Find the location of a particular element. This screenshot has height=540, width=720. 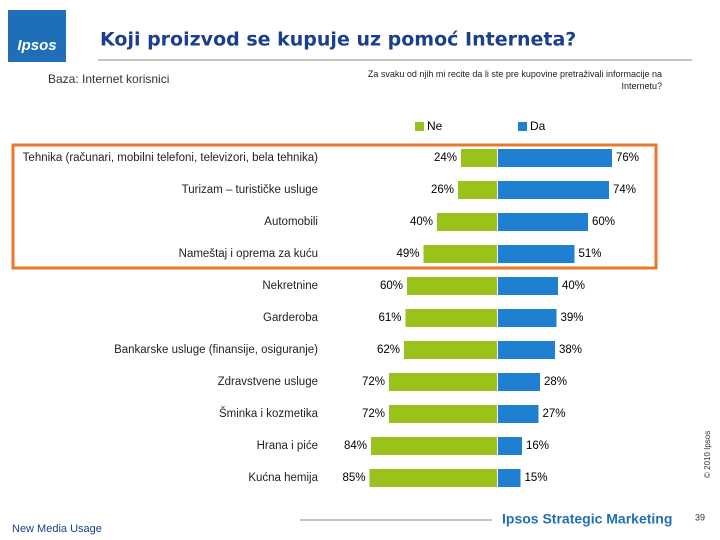

category-label: Garderoba is located at coordinates (291, 318).